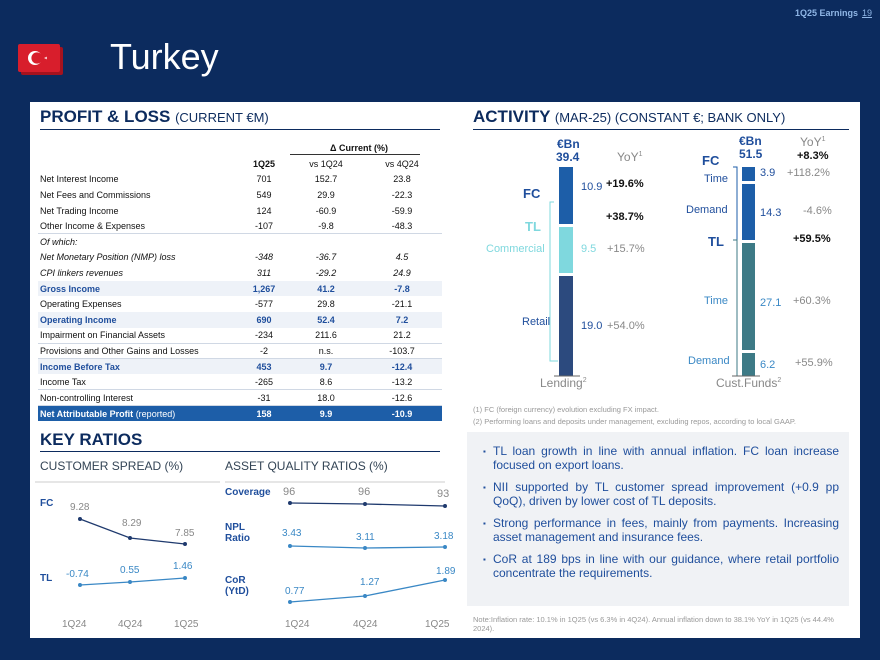 This screenshot has width=880, height=660. Describe the element at coordinates (833, 13) in the screenshot. I see `page-tag: 1Q25 Earnings 19` at that location.